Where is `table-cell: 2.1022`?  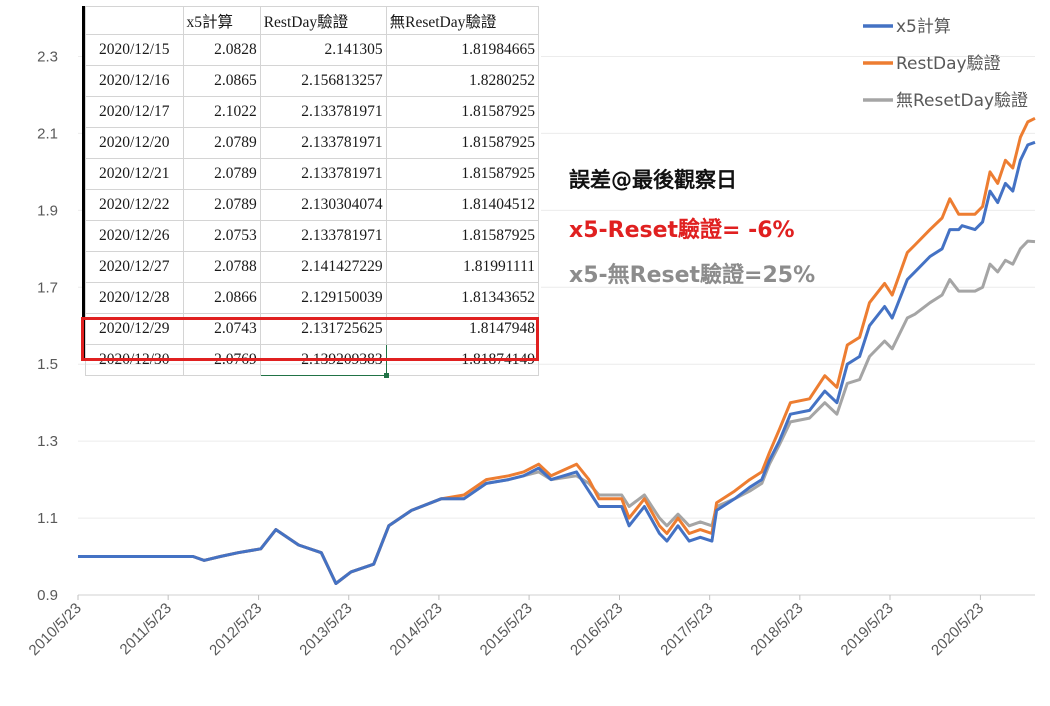
table-cell: 2.1022 is located at coordinates (221, 112).